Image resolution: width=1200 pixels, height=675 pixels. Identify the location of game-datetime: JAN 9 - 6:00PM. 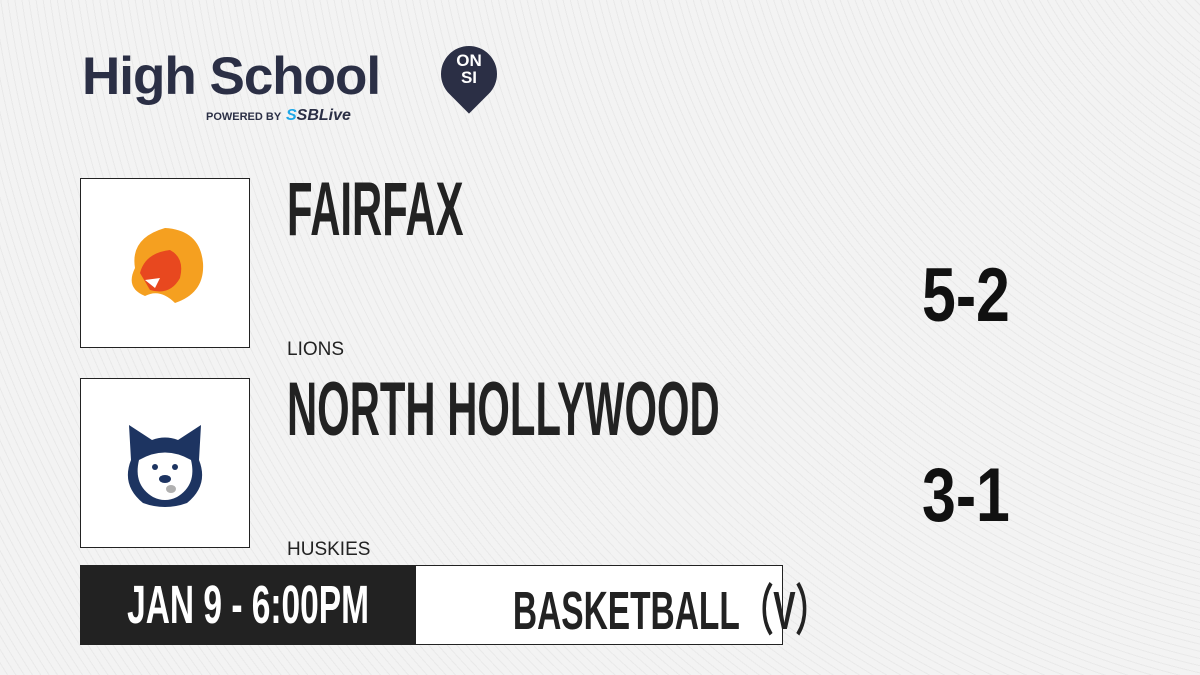
(248, 605).